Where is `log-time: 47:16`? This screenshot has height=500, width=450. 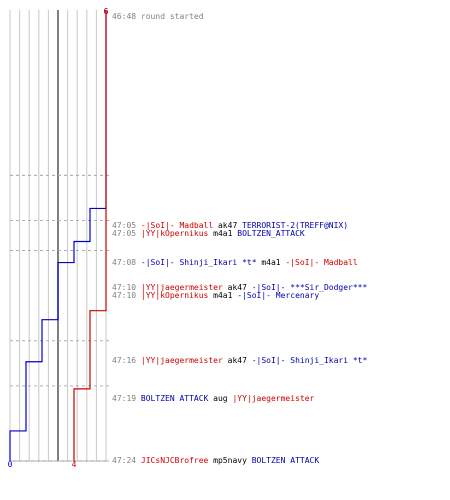 log-time: 47:16 is located at coordinates (124, 360).